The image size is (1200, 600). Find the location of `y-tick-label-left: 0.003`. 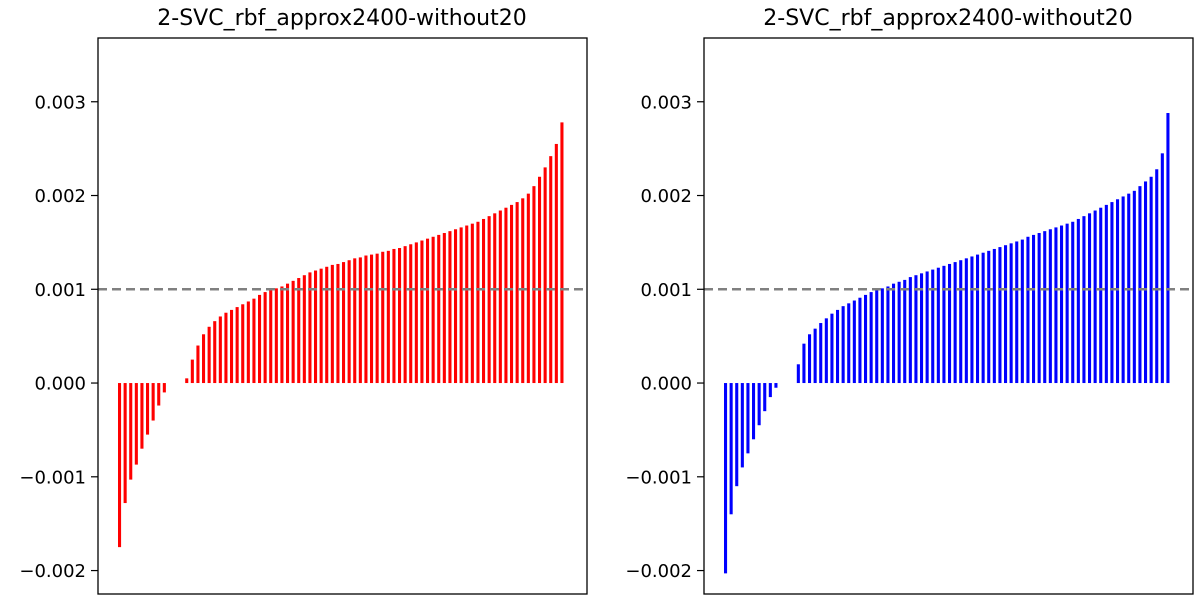

y-tick-label-left: 0.003 is located at coordinates (60, 102).